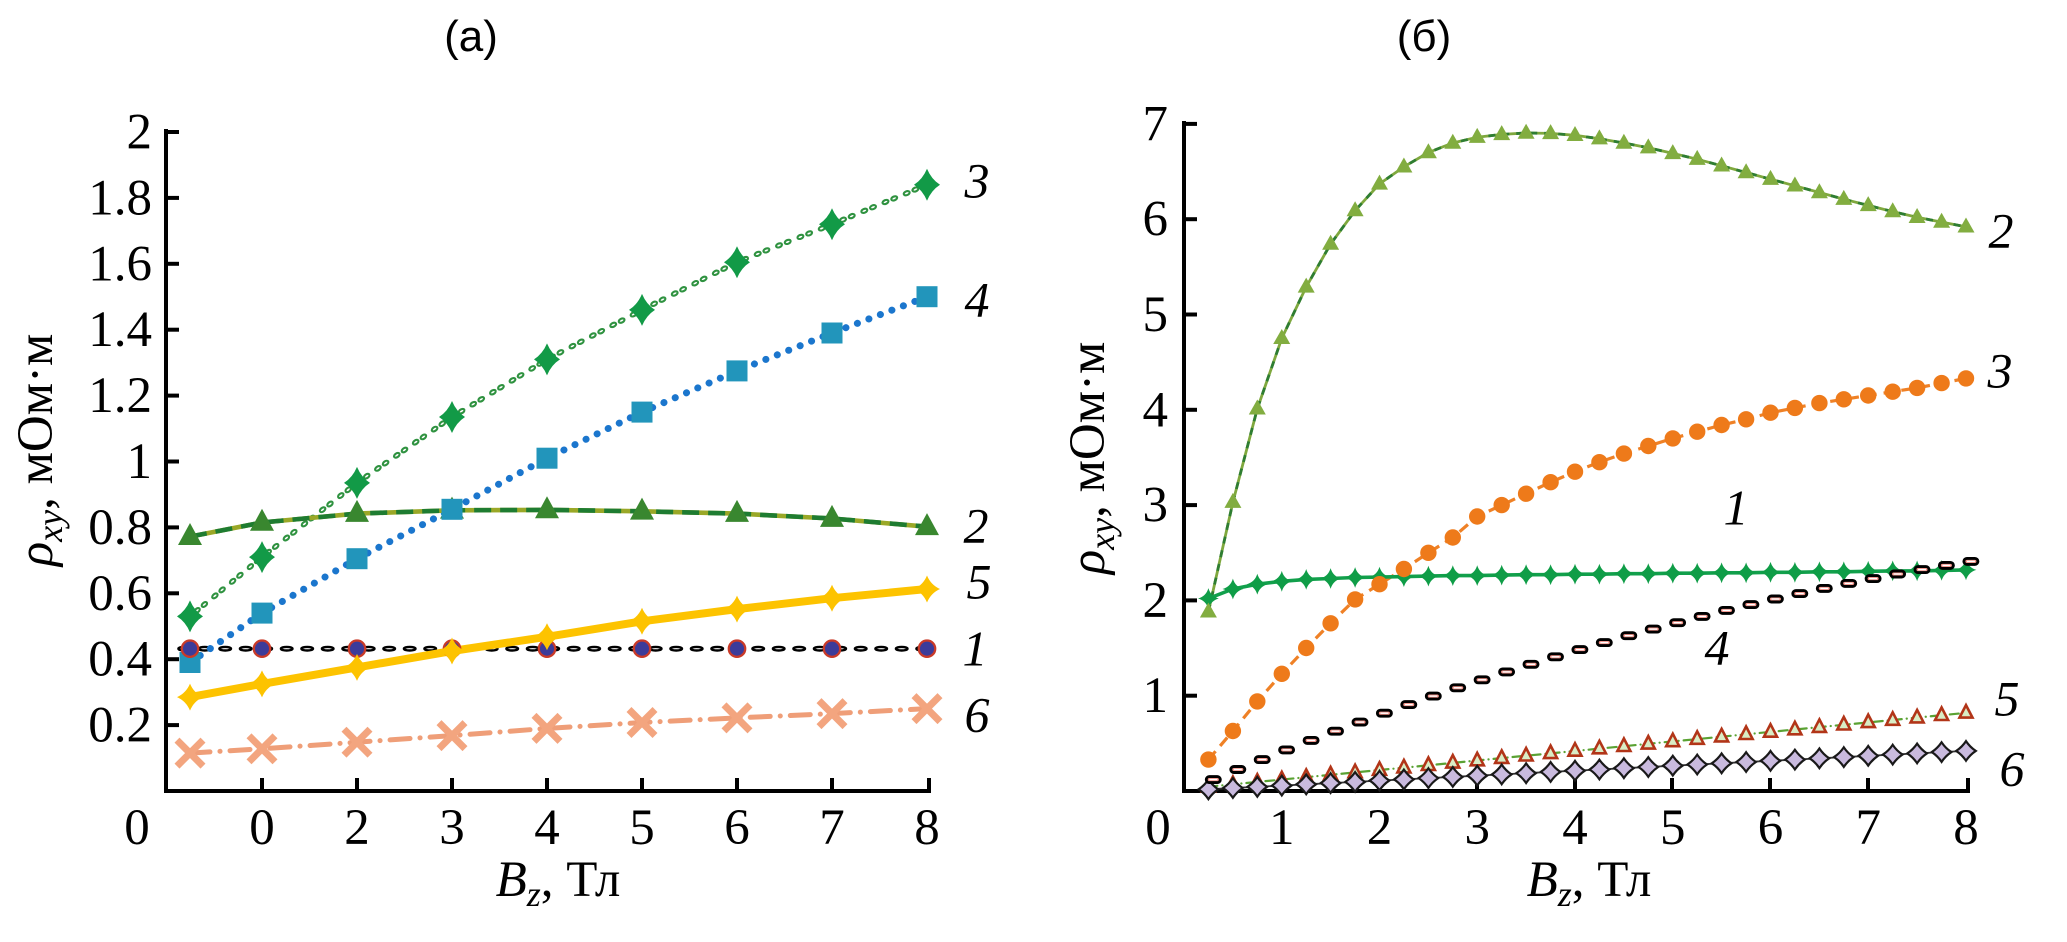 This screenshot has height=942, width=2067. What do you see at coordinates (120, 594) in the screenshot?
I see `svg-text: 0.6` at bounding box center [120, 594].